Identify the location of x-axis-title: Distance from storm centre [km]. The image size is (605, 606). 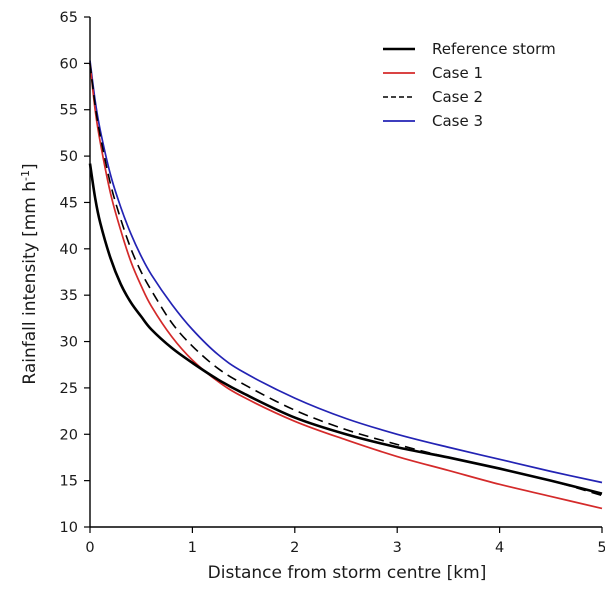
(347, 573).